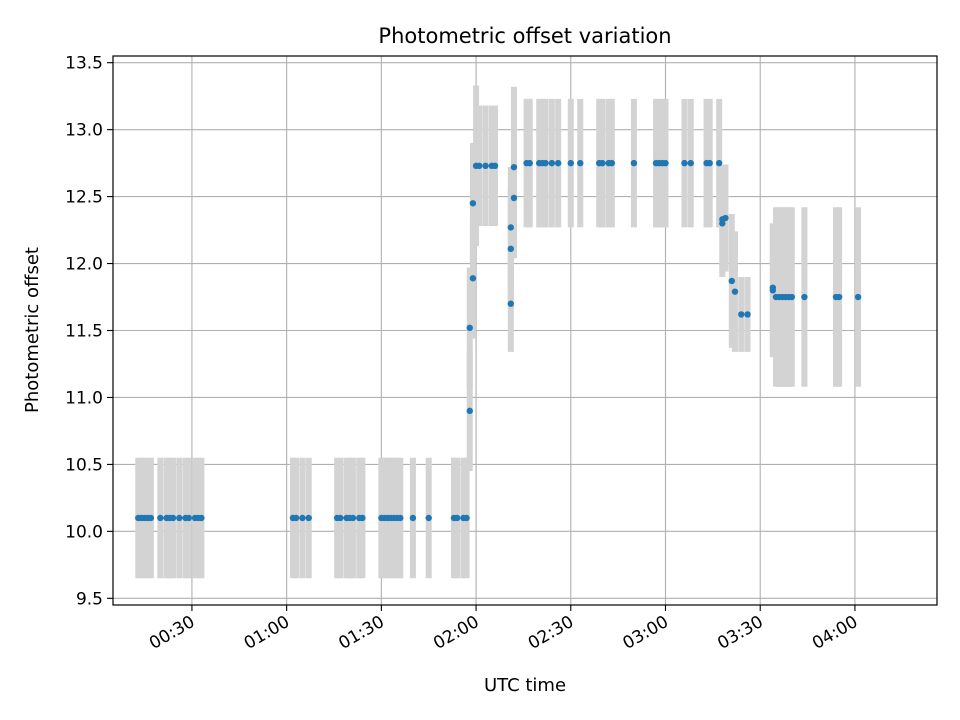 The width and height of the screenshot is (960, 720). Describe the element at coordinates (84, 398) in the screenshot. I see `y-tick-label: 11.0` at that location.